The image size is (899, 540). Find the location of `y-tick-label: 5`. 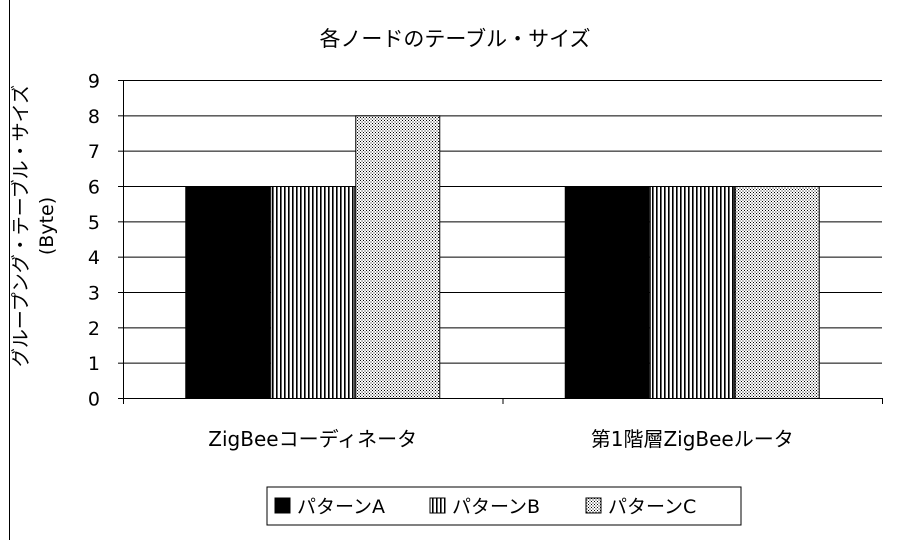

y-tick-label: 5 is located at coordinates (94, 223).